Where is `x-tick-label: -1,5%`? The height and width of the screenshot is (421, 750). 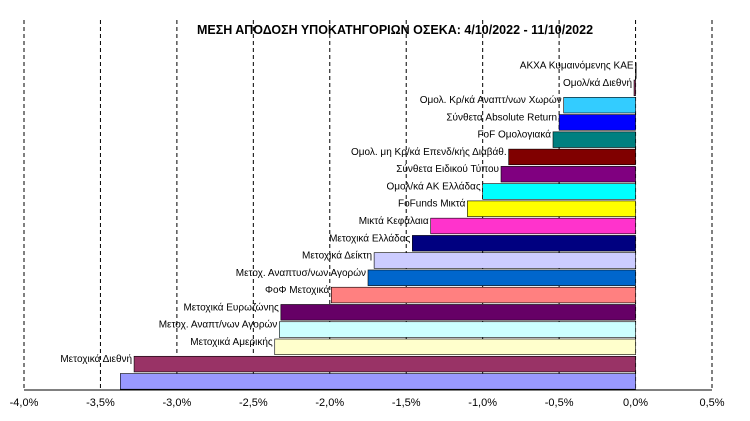 x-tick-label: -1,5% is located at coordinates (406, 403).